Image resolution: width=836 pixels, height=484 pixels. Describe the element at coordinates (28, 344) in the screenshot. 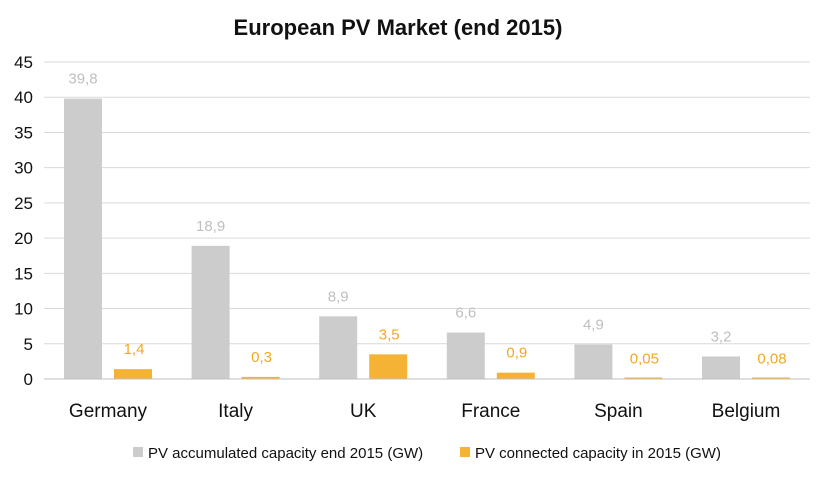

I see `y-tick-label: 5` at that location.